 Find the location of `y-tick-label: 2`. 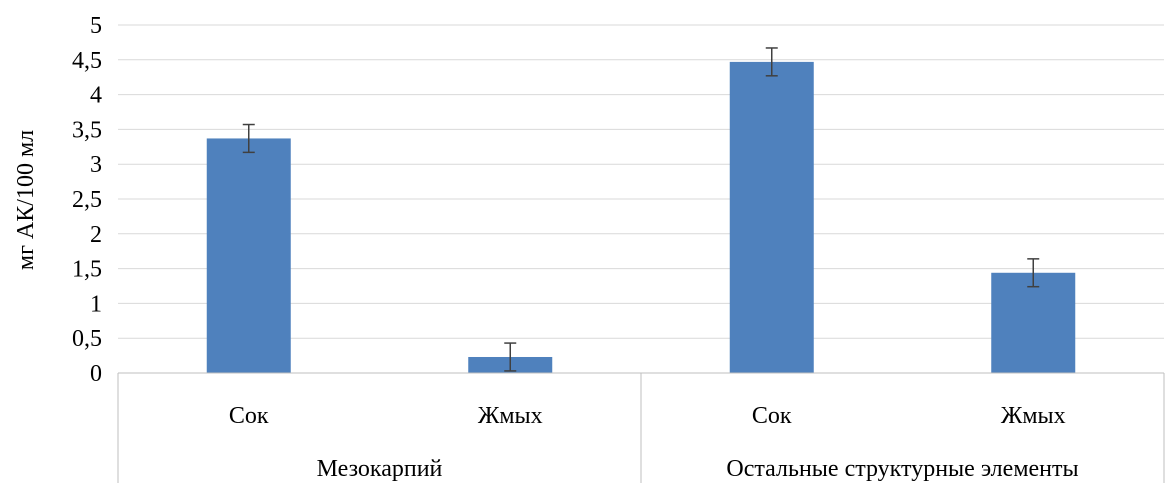

y-tick-label: 2 is located at coordinates (96, 235).